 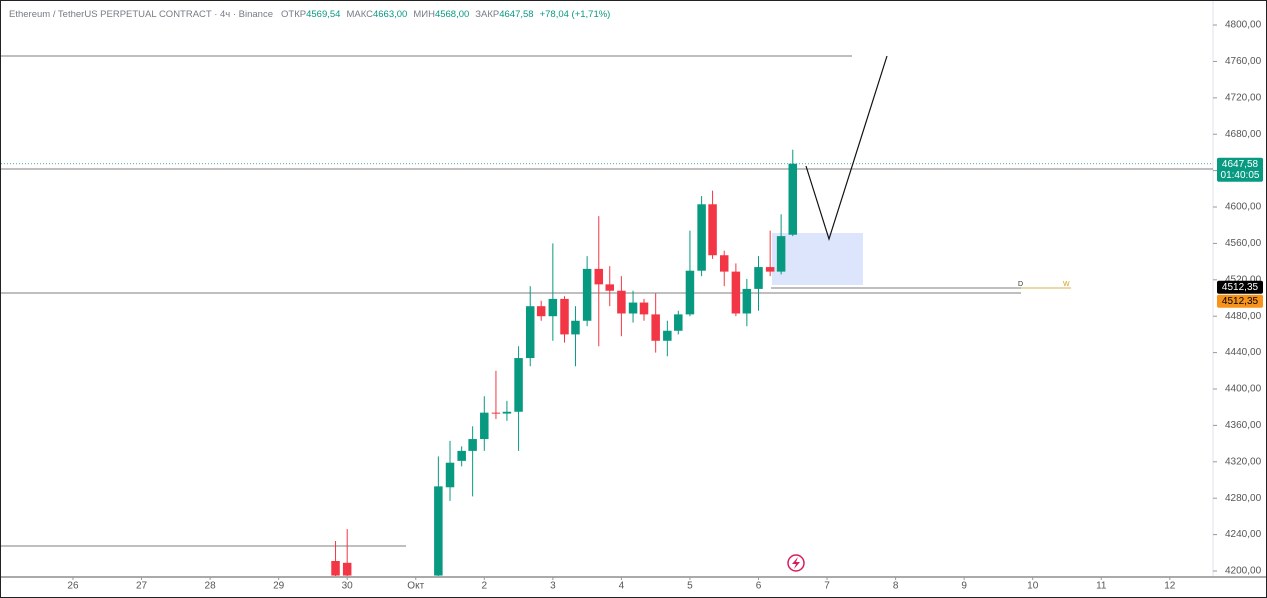 I want to click on y-tick-label: 4720,00, so click(x=1243, y=97).